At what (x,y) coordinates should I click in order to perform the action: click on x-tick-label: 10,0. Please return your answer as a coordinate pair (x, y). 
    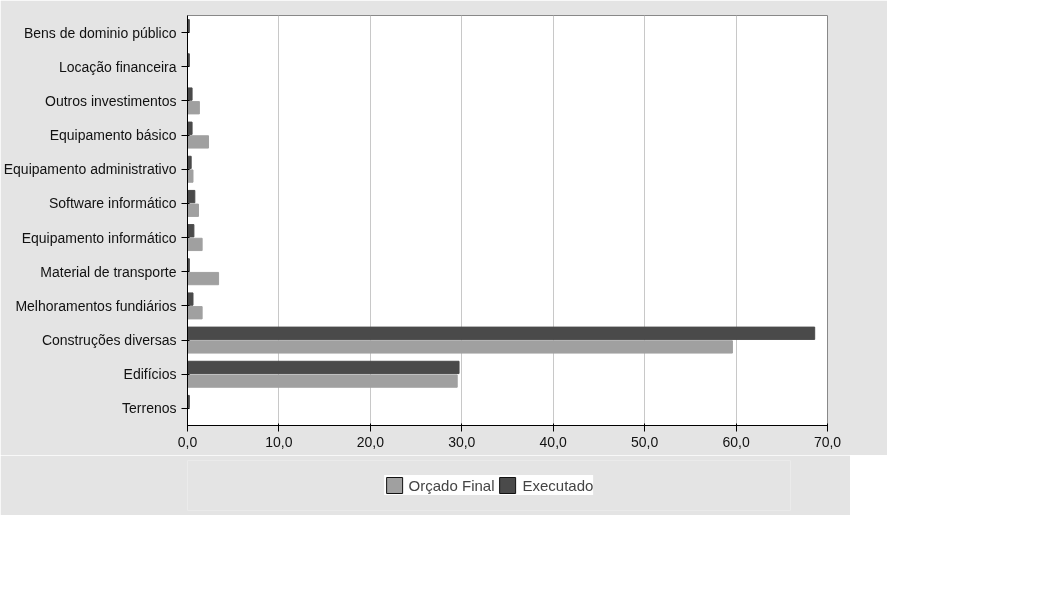
    Looking at the image, I should click on (279, 441).